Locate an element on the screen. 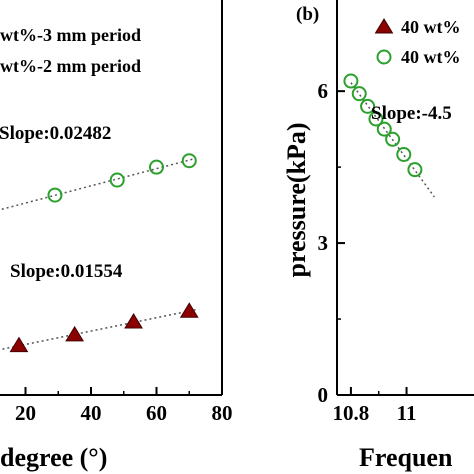 The height and width of the screenshot is (474, 474). y-tick-label: 0 is located at coordinates (323, 395).